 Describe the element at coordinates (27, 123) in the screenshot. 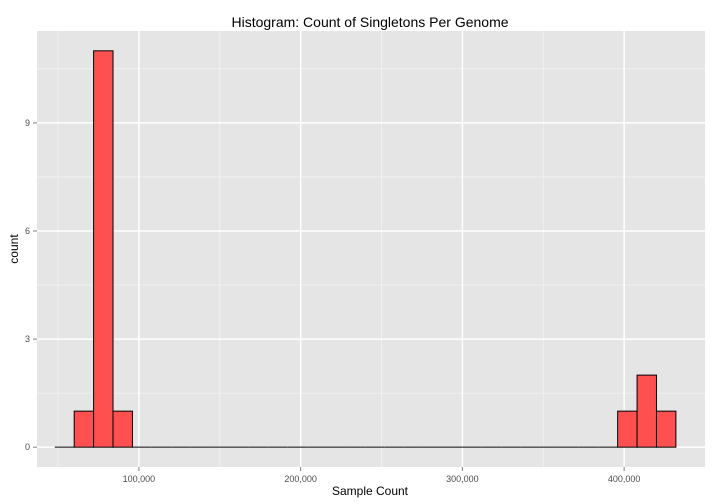

I see `y-tick-label: 9` at that location.